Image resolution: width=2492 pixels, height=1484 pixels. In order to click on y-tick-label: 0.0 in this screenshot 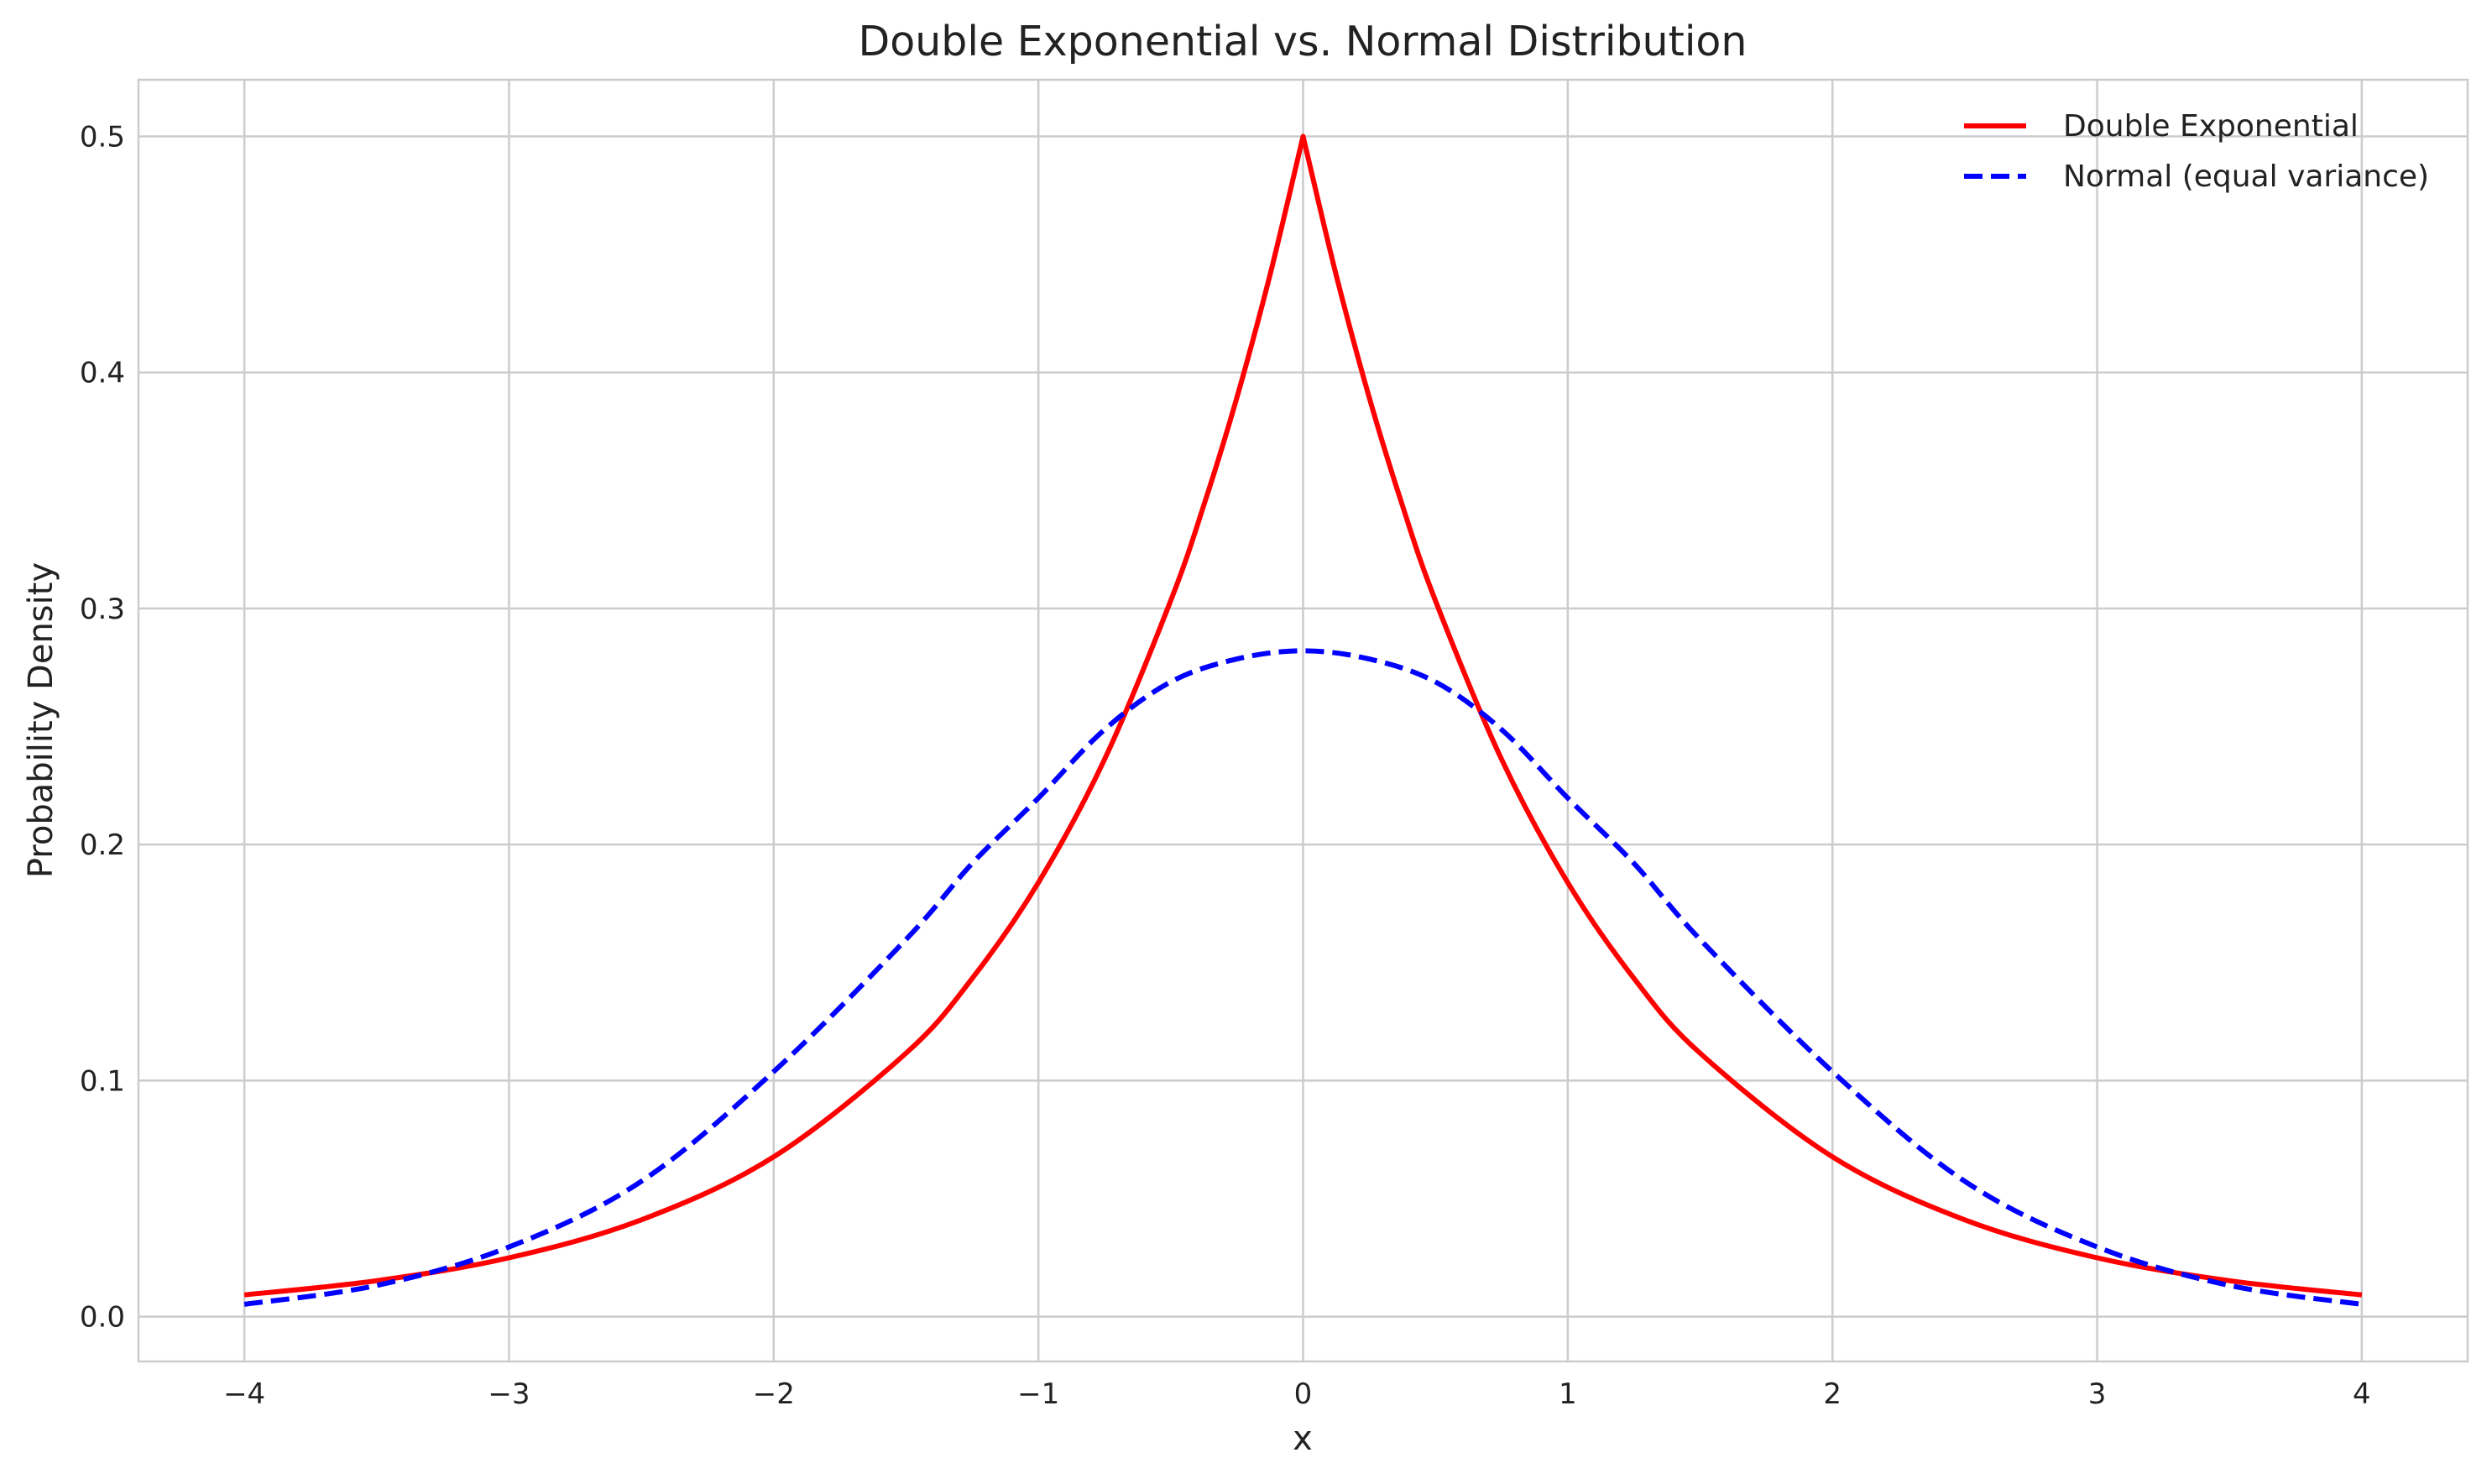, I will do `click(102, 1318)`.